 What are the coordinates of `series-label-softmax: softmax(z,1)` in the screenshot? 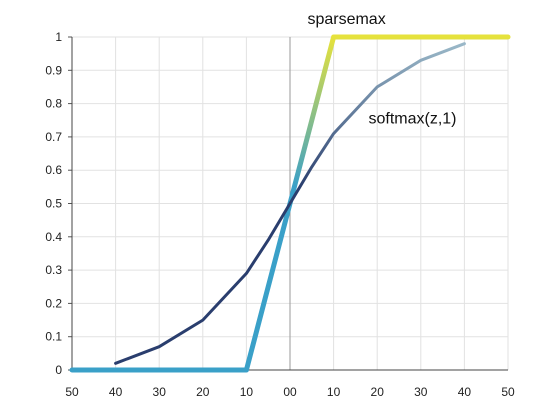 It's located at (412, 119).